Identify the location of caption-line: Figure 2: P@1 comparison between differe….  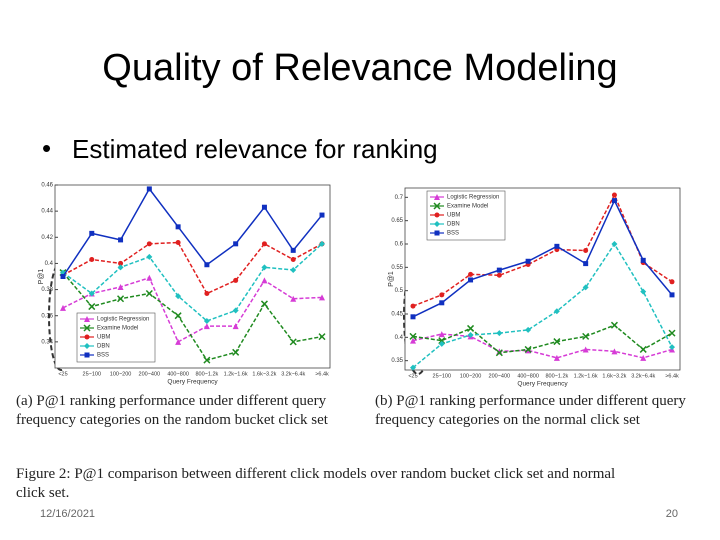
(315, 474).